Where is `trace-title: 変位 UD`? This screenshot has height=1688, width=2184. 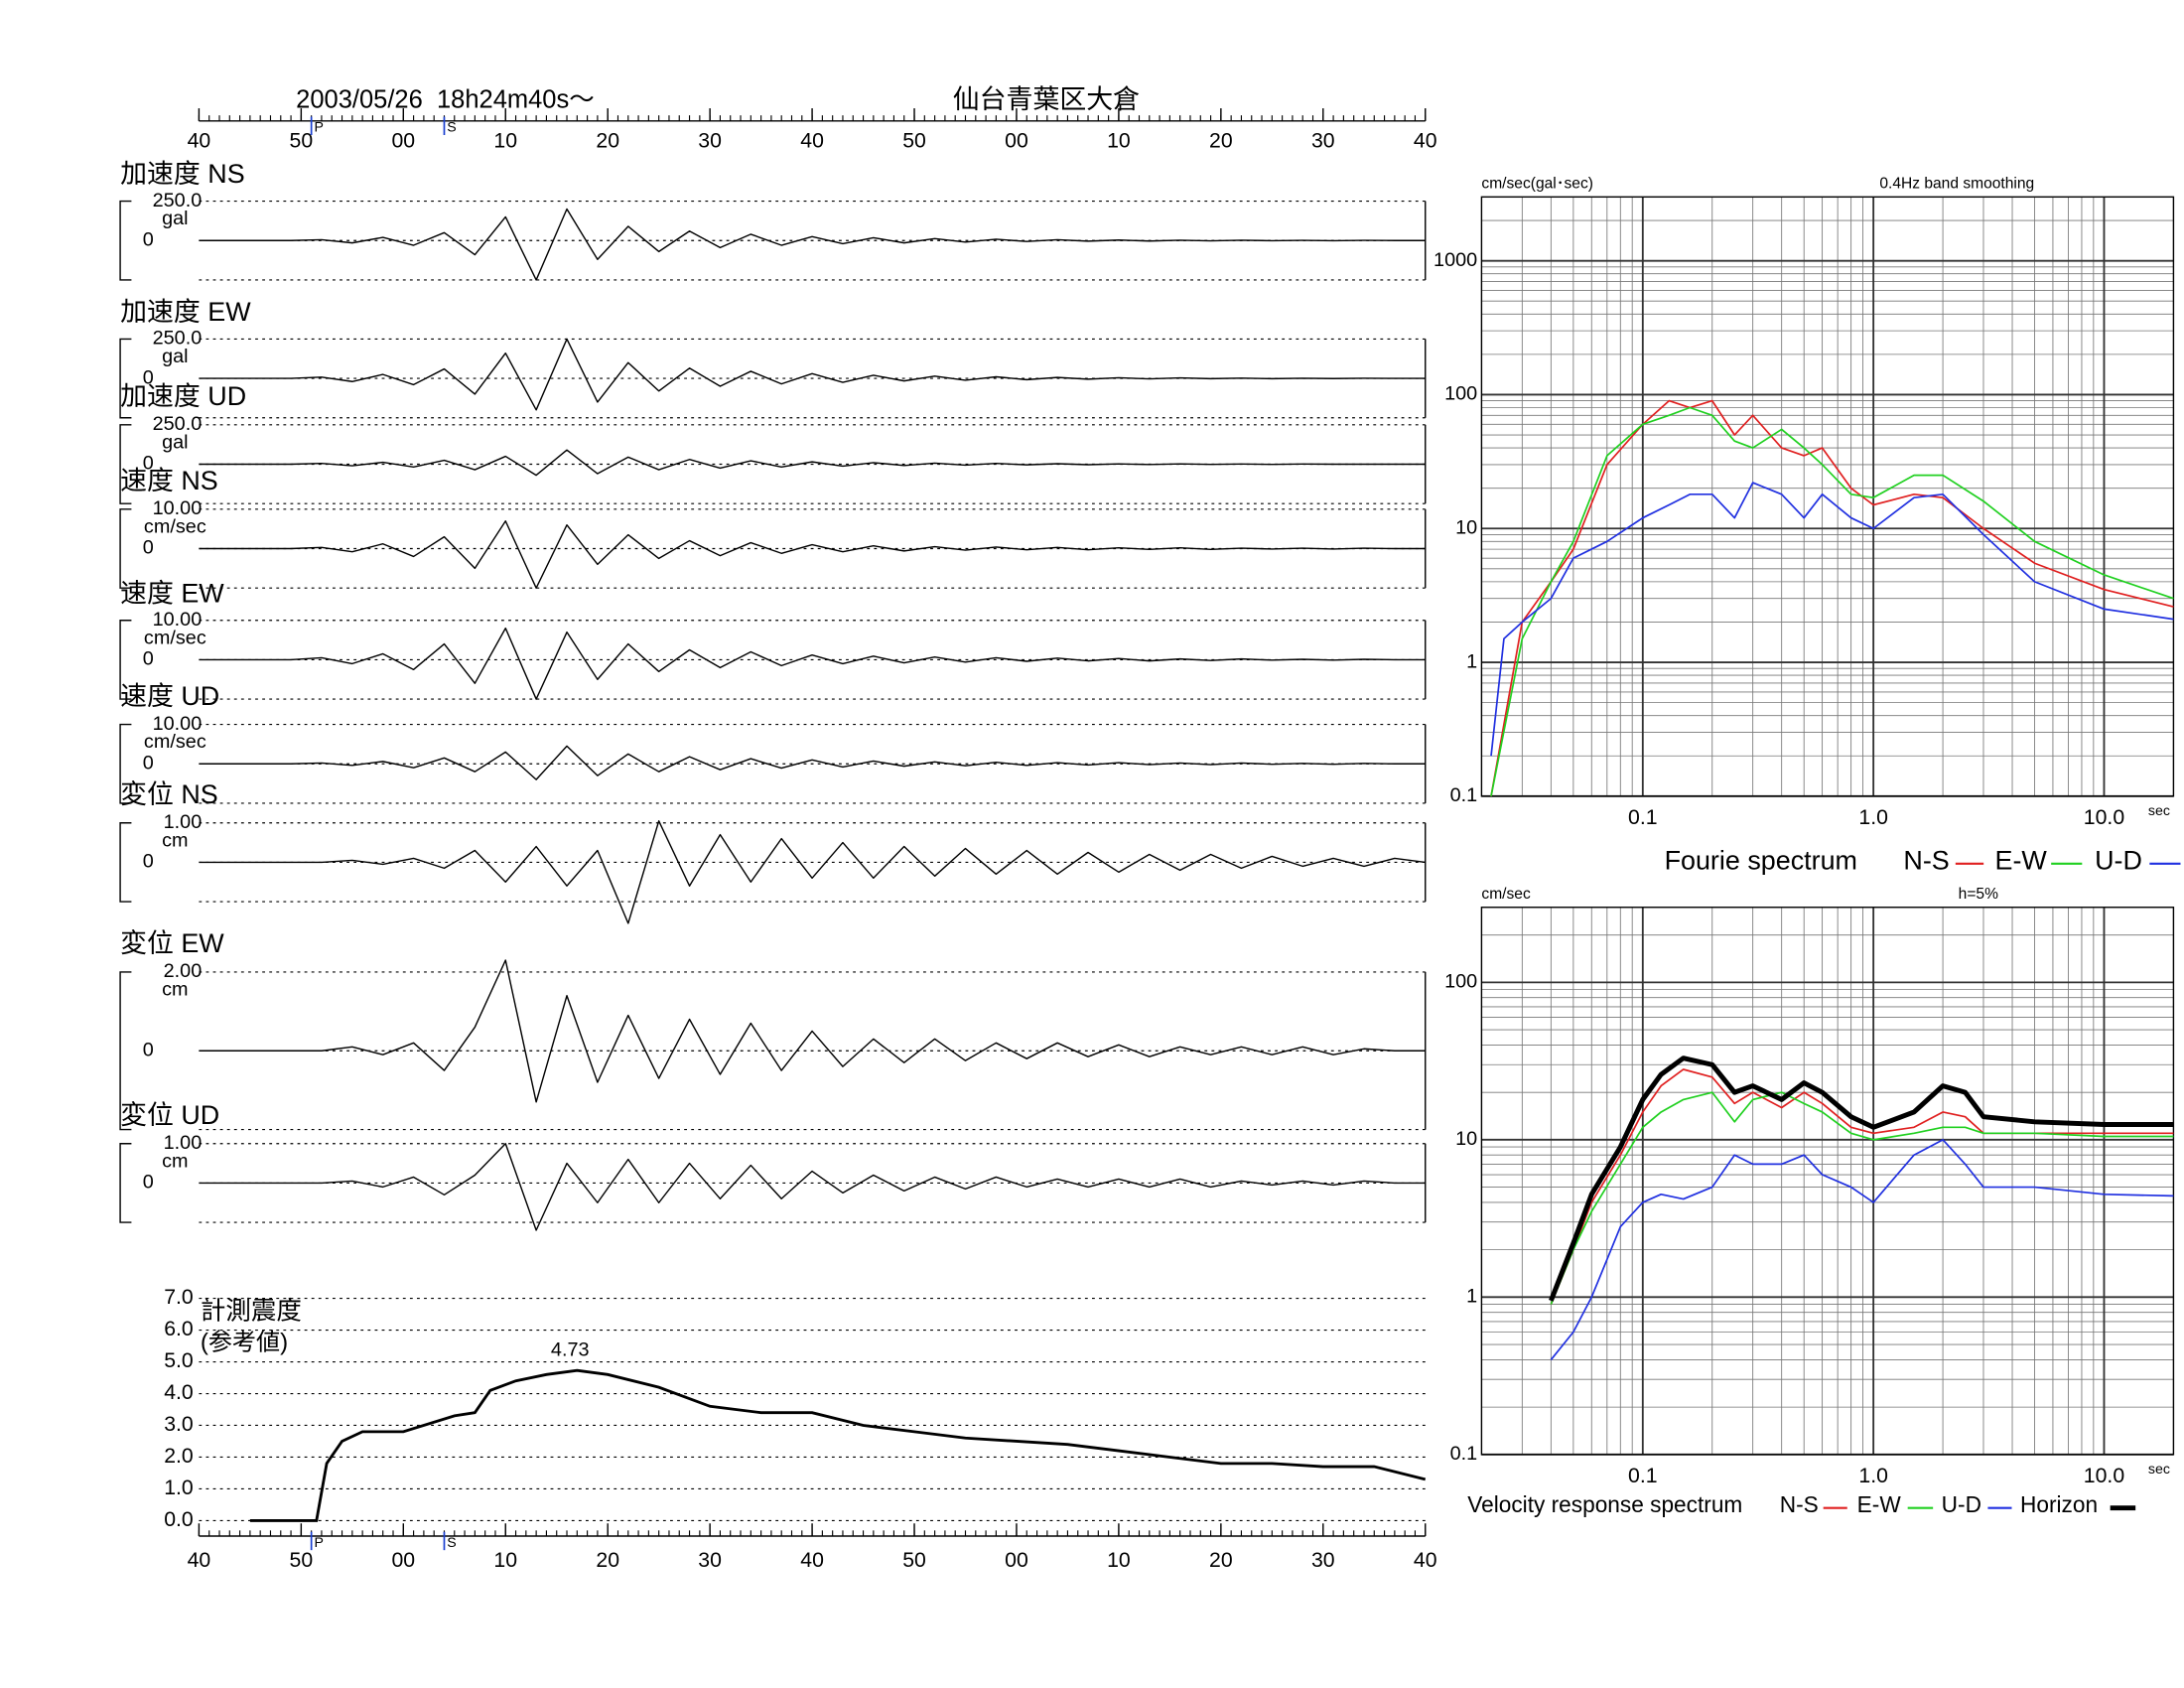 trace-title: 変位 UD is located at coordinates (169, 1115).